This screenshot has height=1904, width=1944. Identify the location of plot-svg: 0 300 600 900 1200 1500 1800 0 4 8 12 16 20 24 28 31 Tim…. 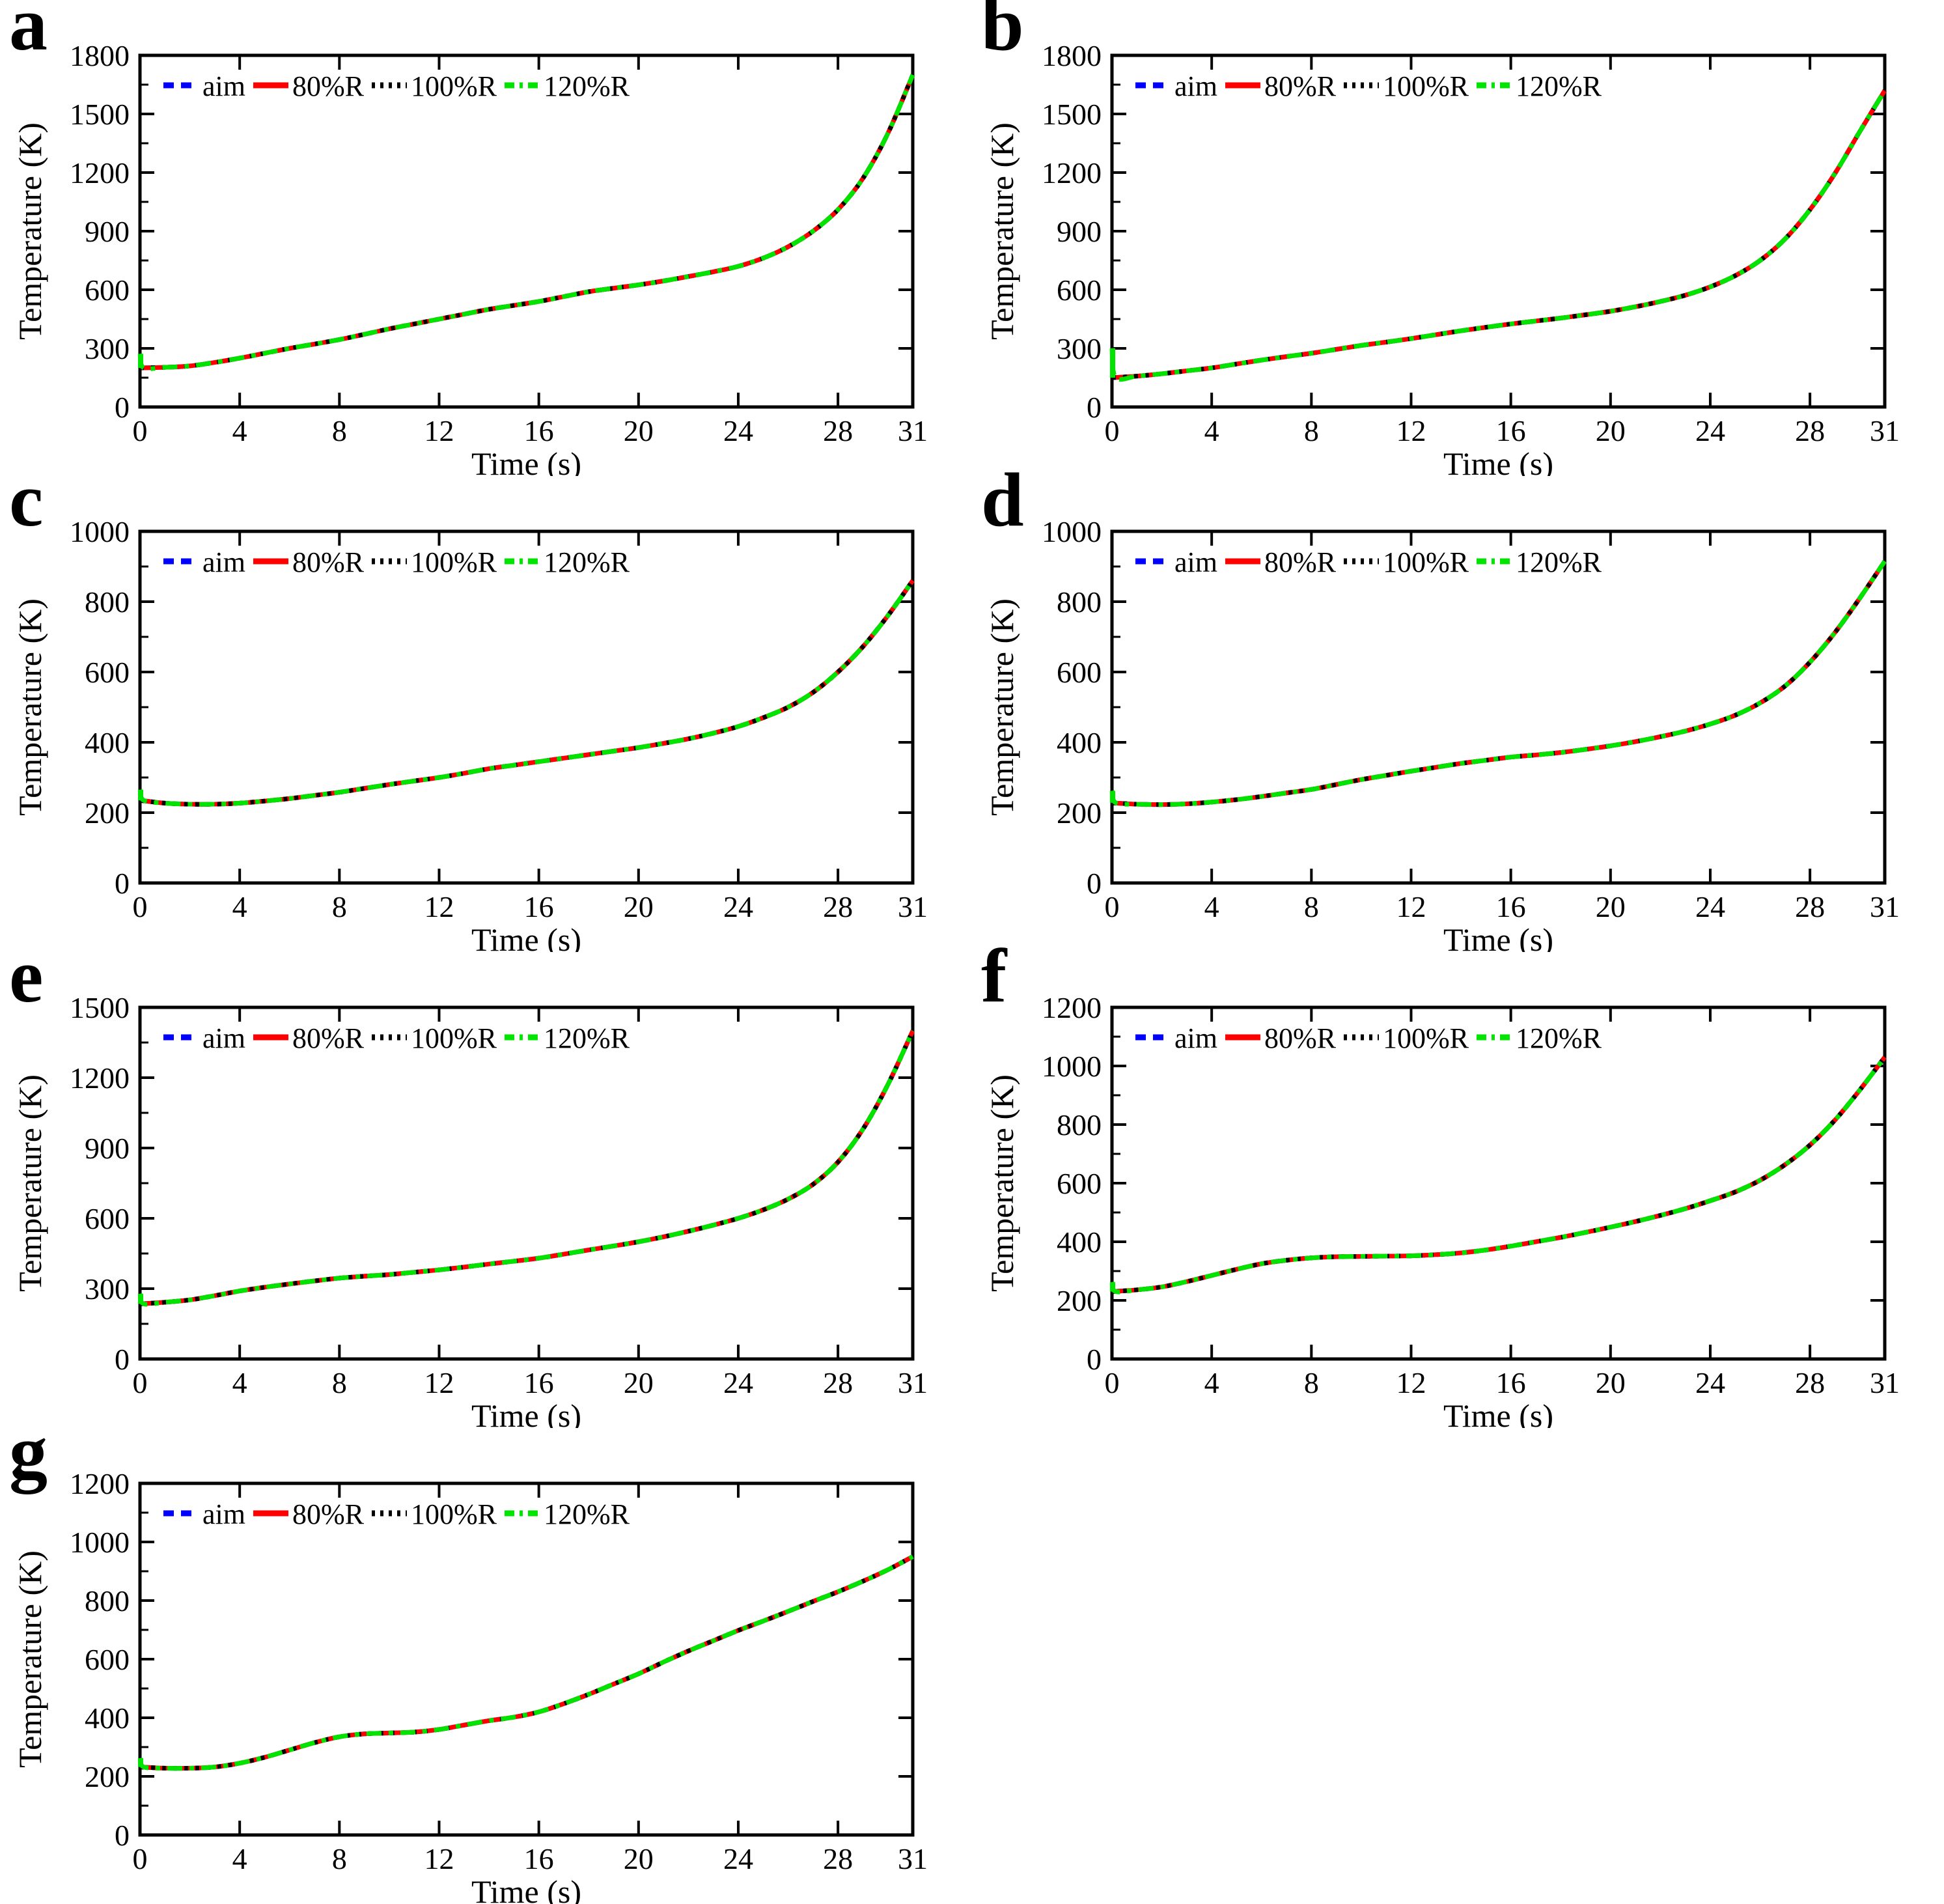
(1442, 258).